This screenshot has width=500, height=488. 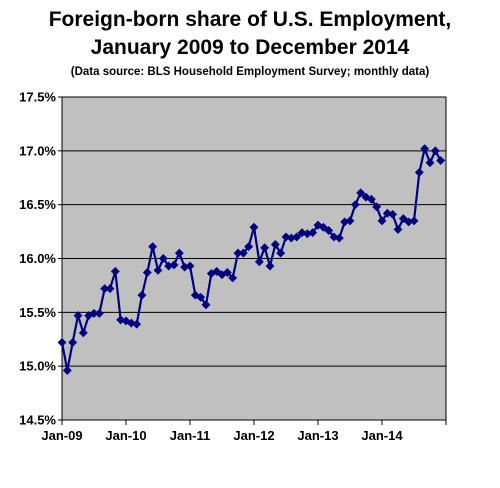 I want to click on y-tick-label: 15.5%, so click(x=37, y=312).